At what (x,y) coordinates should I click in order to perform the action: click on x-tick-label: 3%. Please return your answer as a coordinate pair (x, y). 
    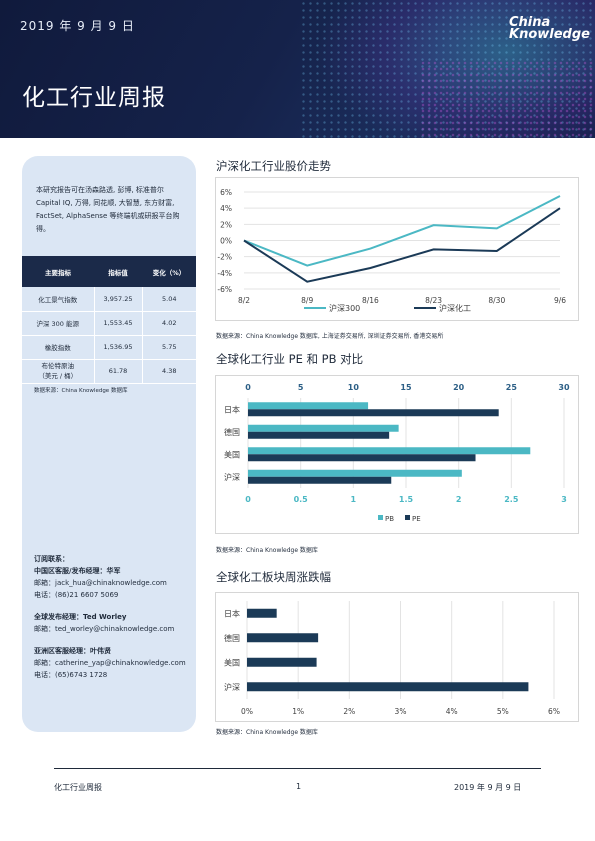
    Looking at the image, I should click on (401, 711).